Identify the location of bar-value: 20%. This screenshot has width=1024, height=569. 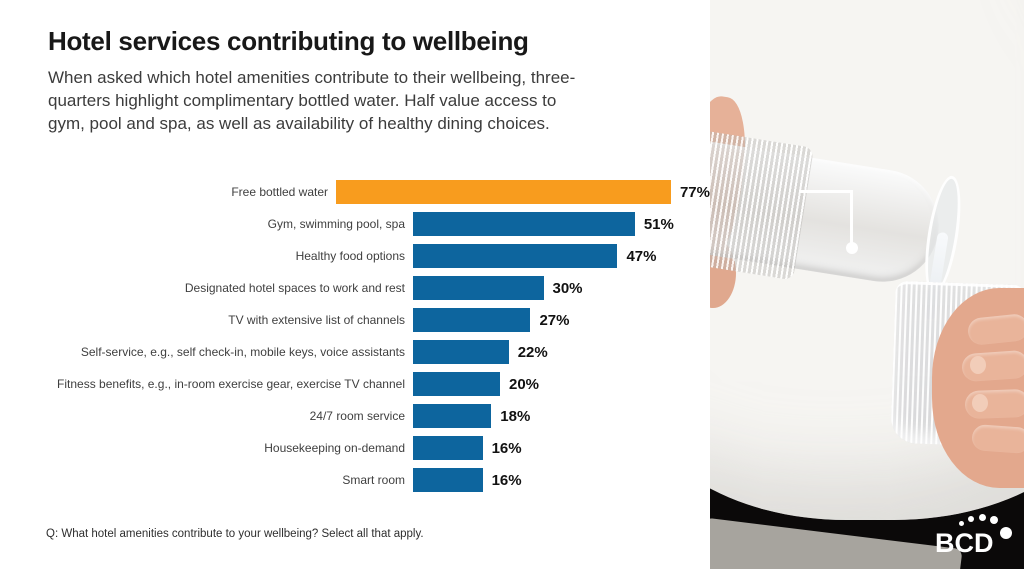
(524, 384).